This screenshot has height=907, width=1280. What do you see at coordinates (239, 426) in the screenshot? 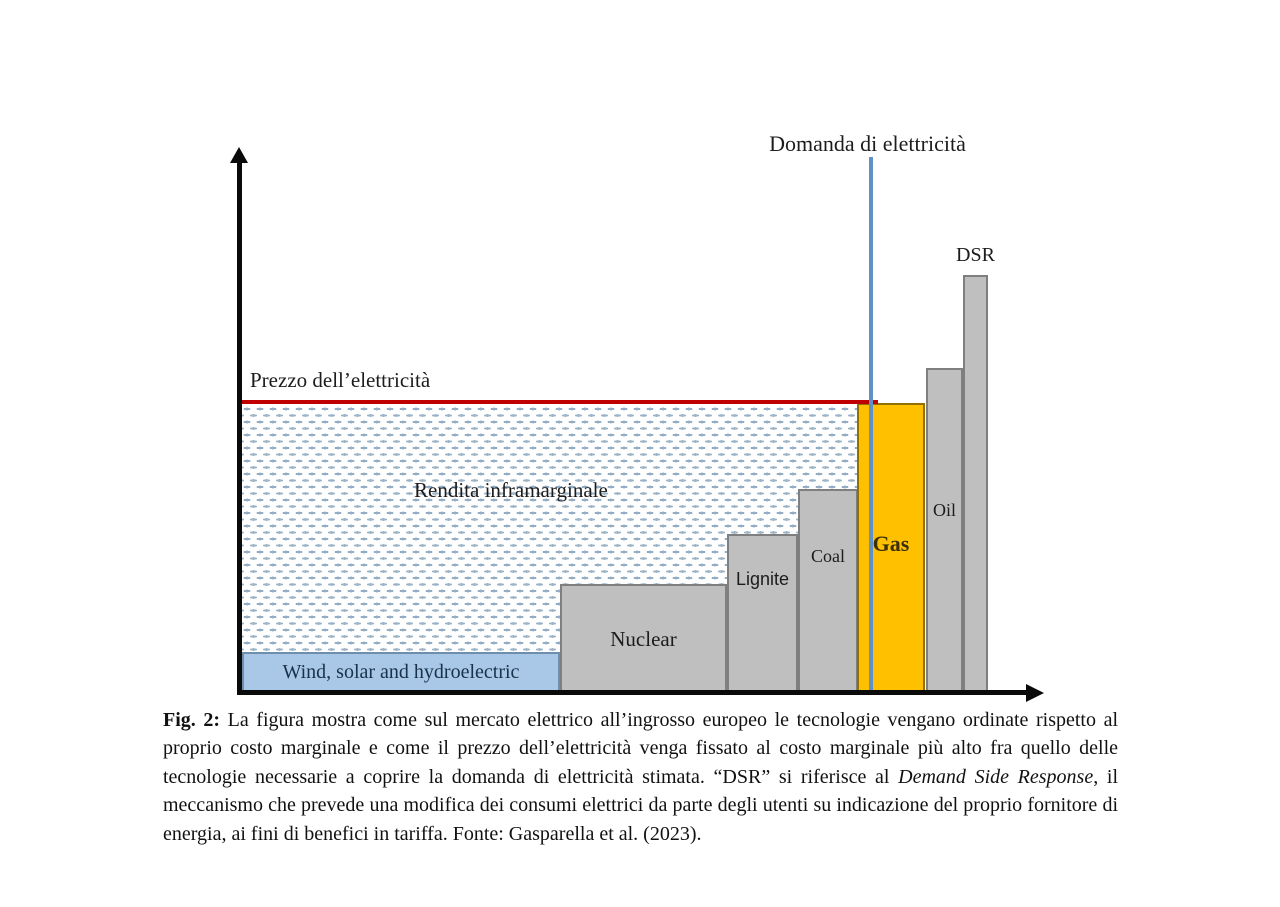
I see `y-axis` at bounding box center [239, 426].